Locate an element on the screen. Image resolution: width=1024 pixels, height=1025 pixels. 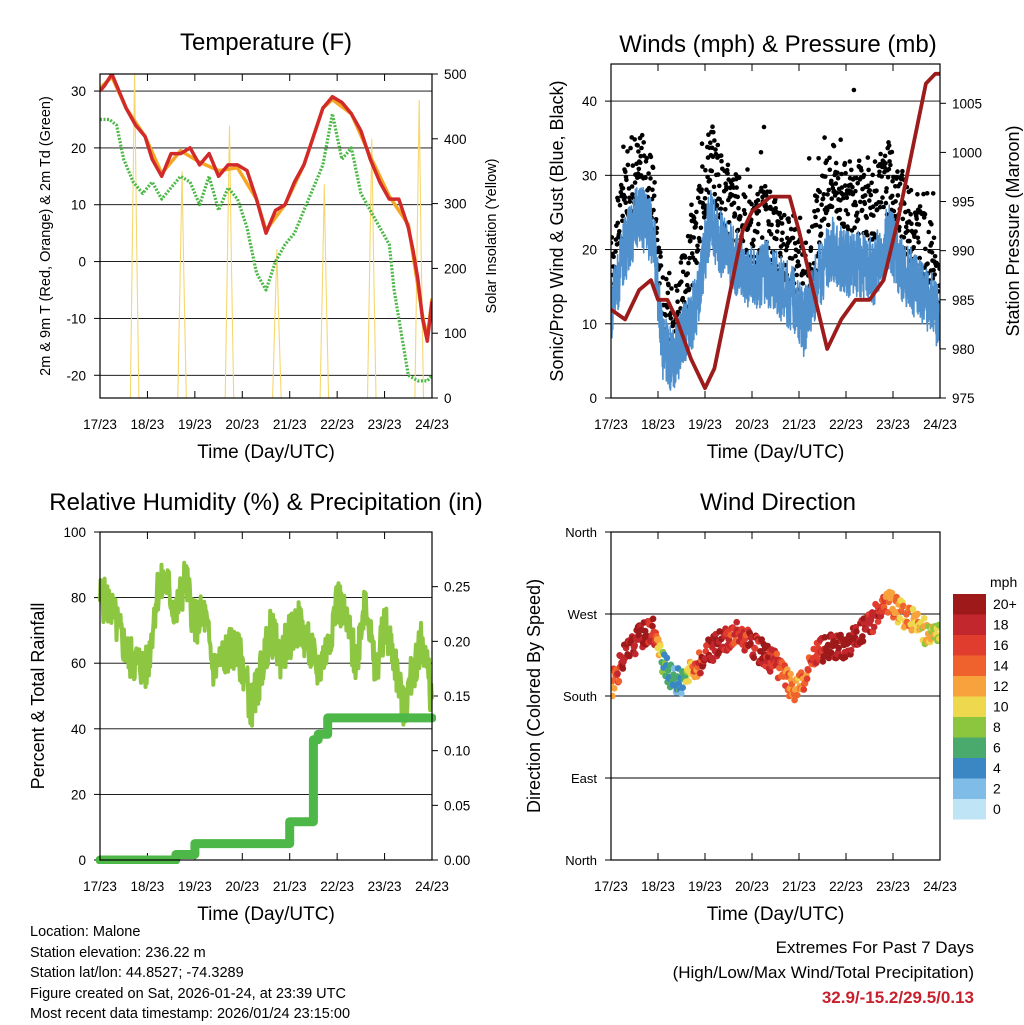
legend-label: 10 is located at coordinates (1001, 707).